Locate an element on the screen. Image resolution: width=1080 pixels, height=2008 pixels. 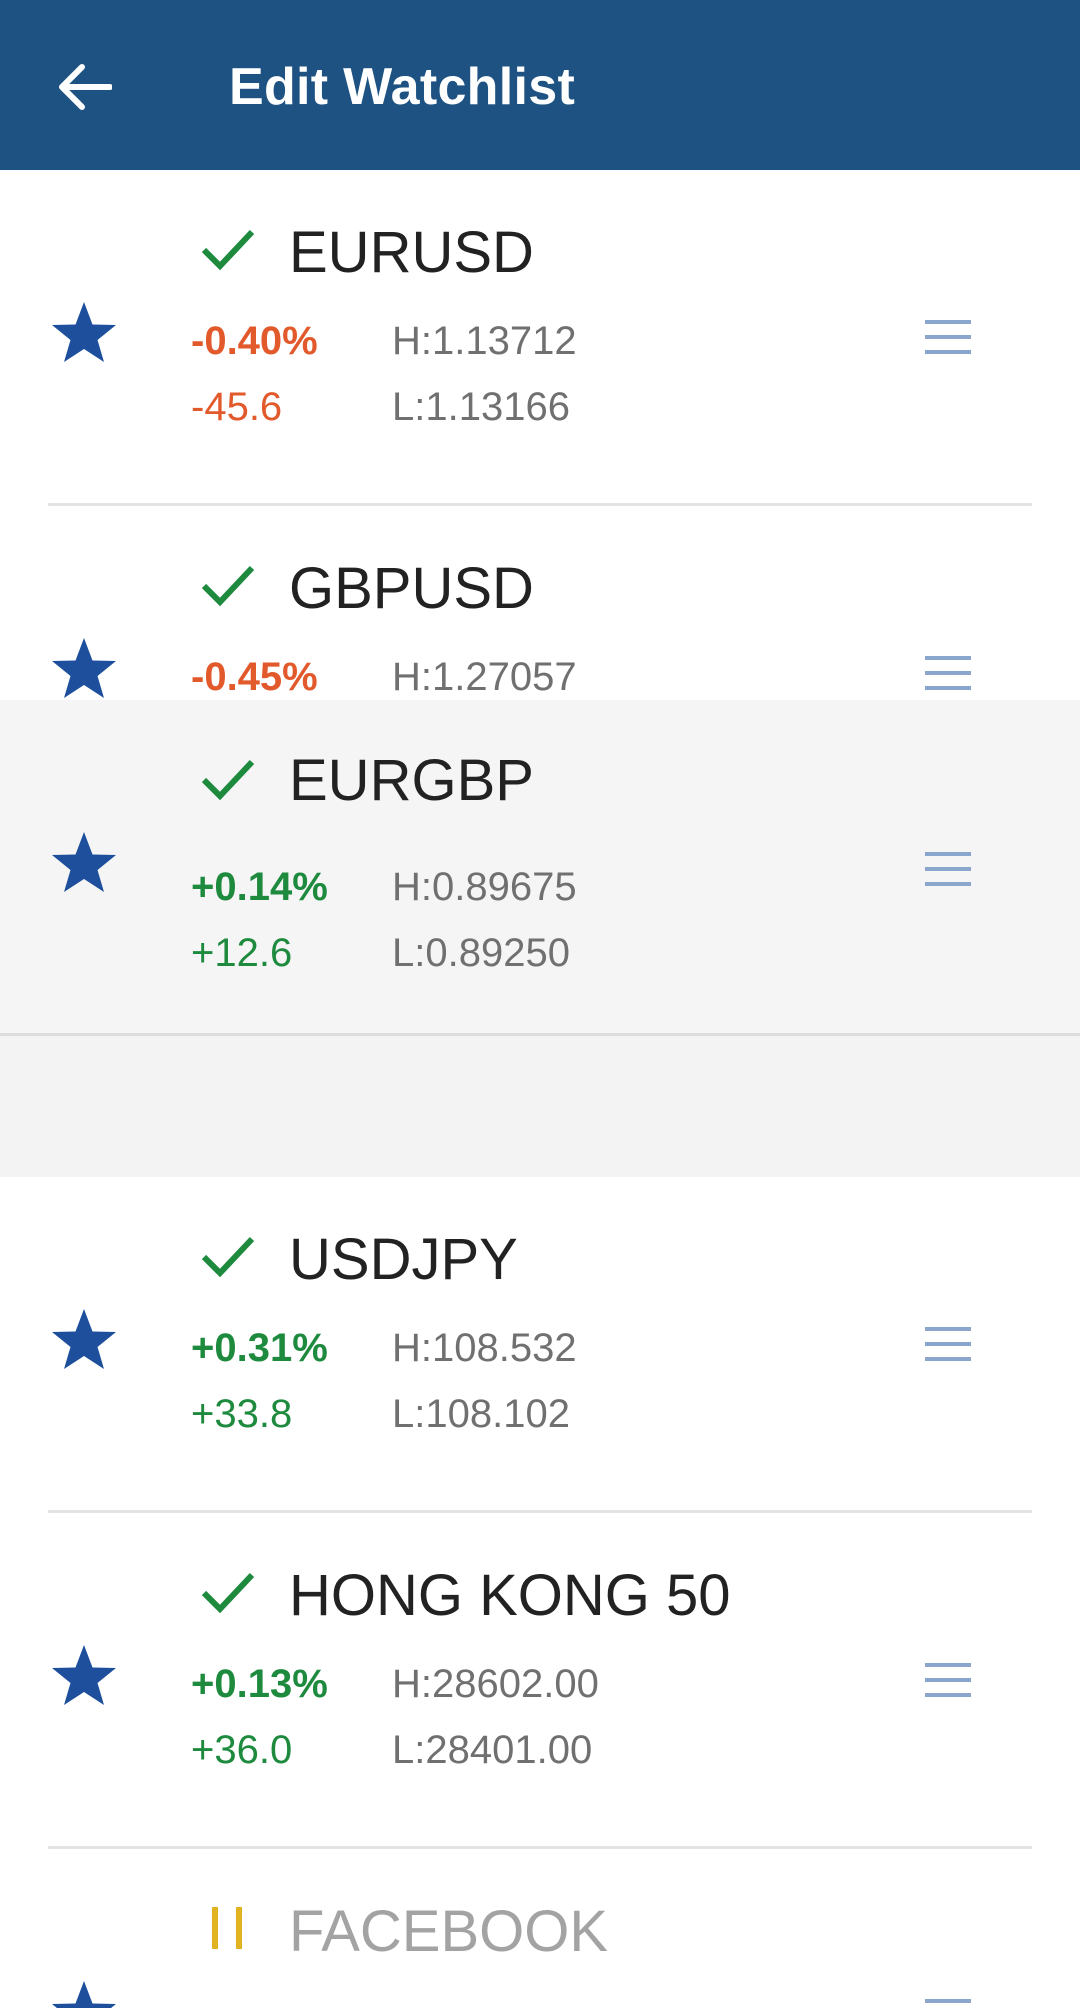
high-value: H:1.13712 is located at coordinates (484, 341).